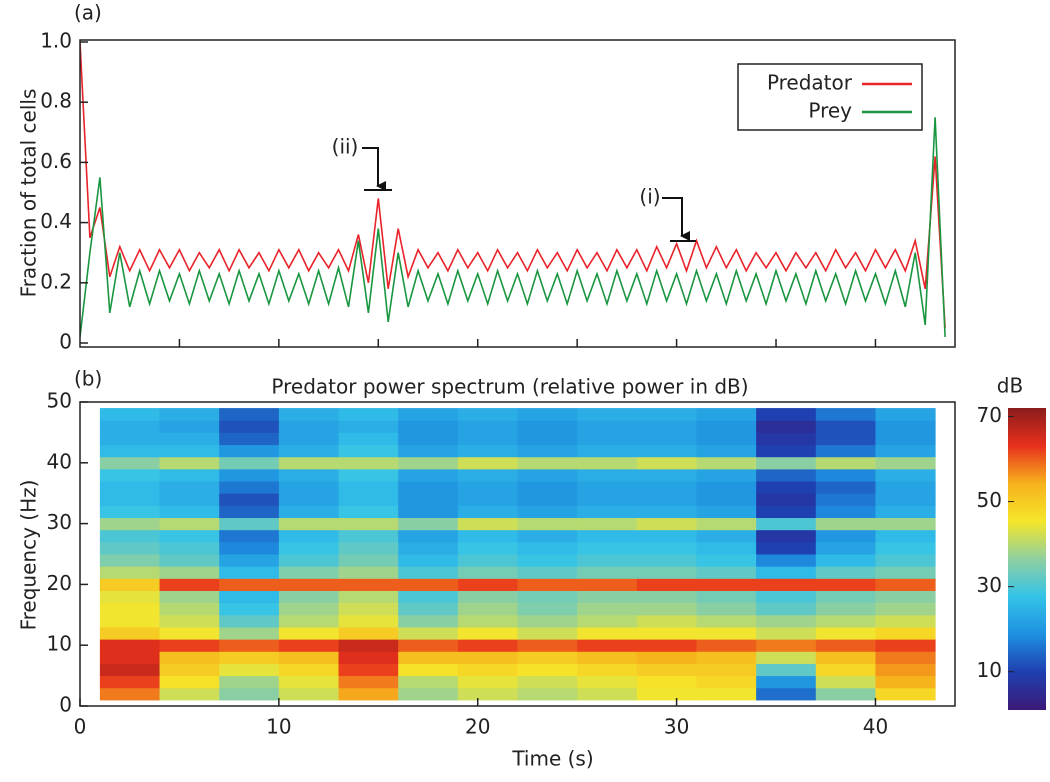  I want to click on legend-label: Prey, so click(830, 111).